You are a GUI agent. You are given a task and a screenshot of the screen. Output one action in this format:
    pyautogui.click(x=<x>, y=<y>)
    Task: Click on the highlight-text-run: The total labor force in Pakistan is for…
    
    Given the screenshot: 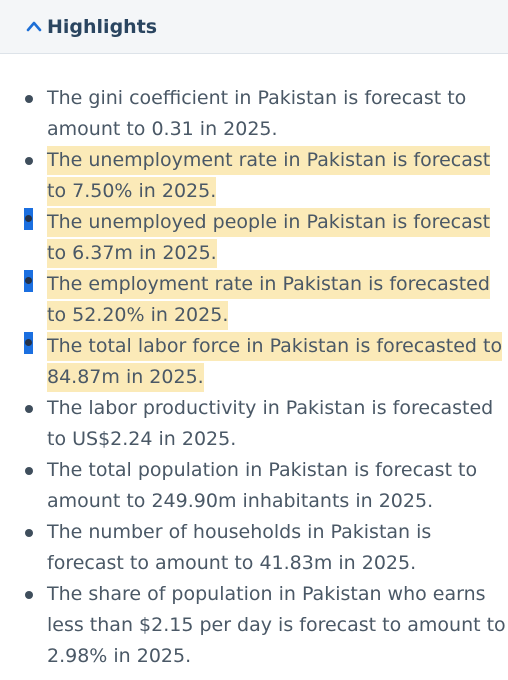 What is the action you would take?
    pyautogui.click(x=275, y=346)
    